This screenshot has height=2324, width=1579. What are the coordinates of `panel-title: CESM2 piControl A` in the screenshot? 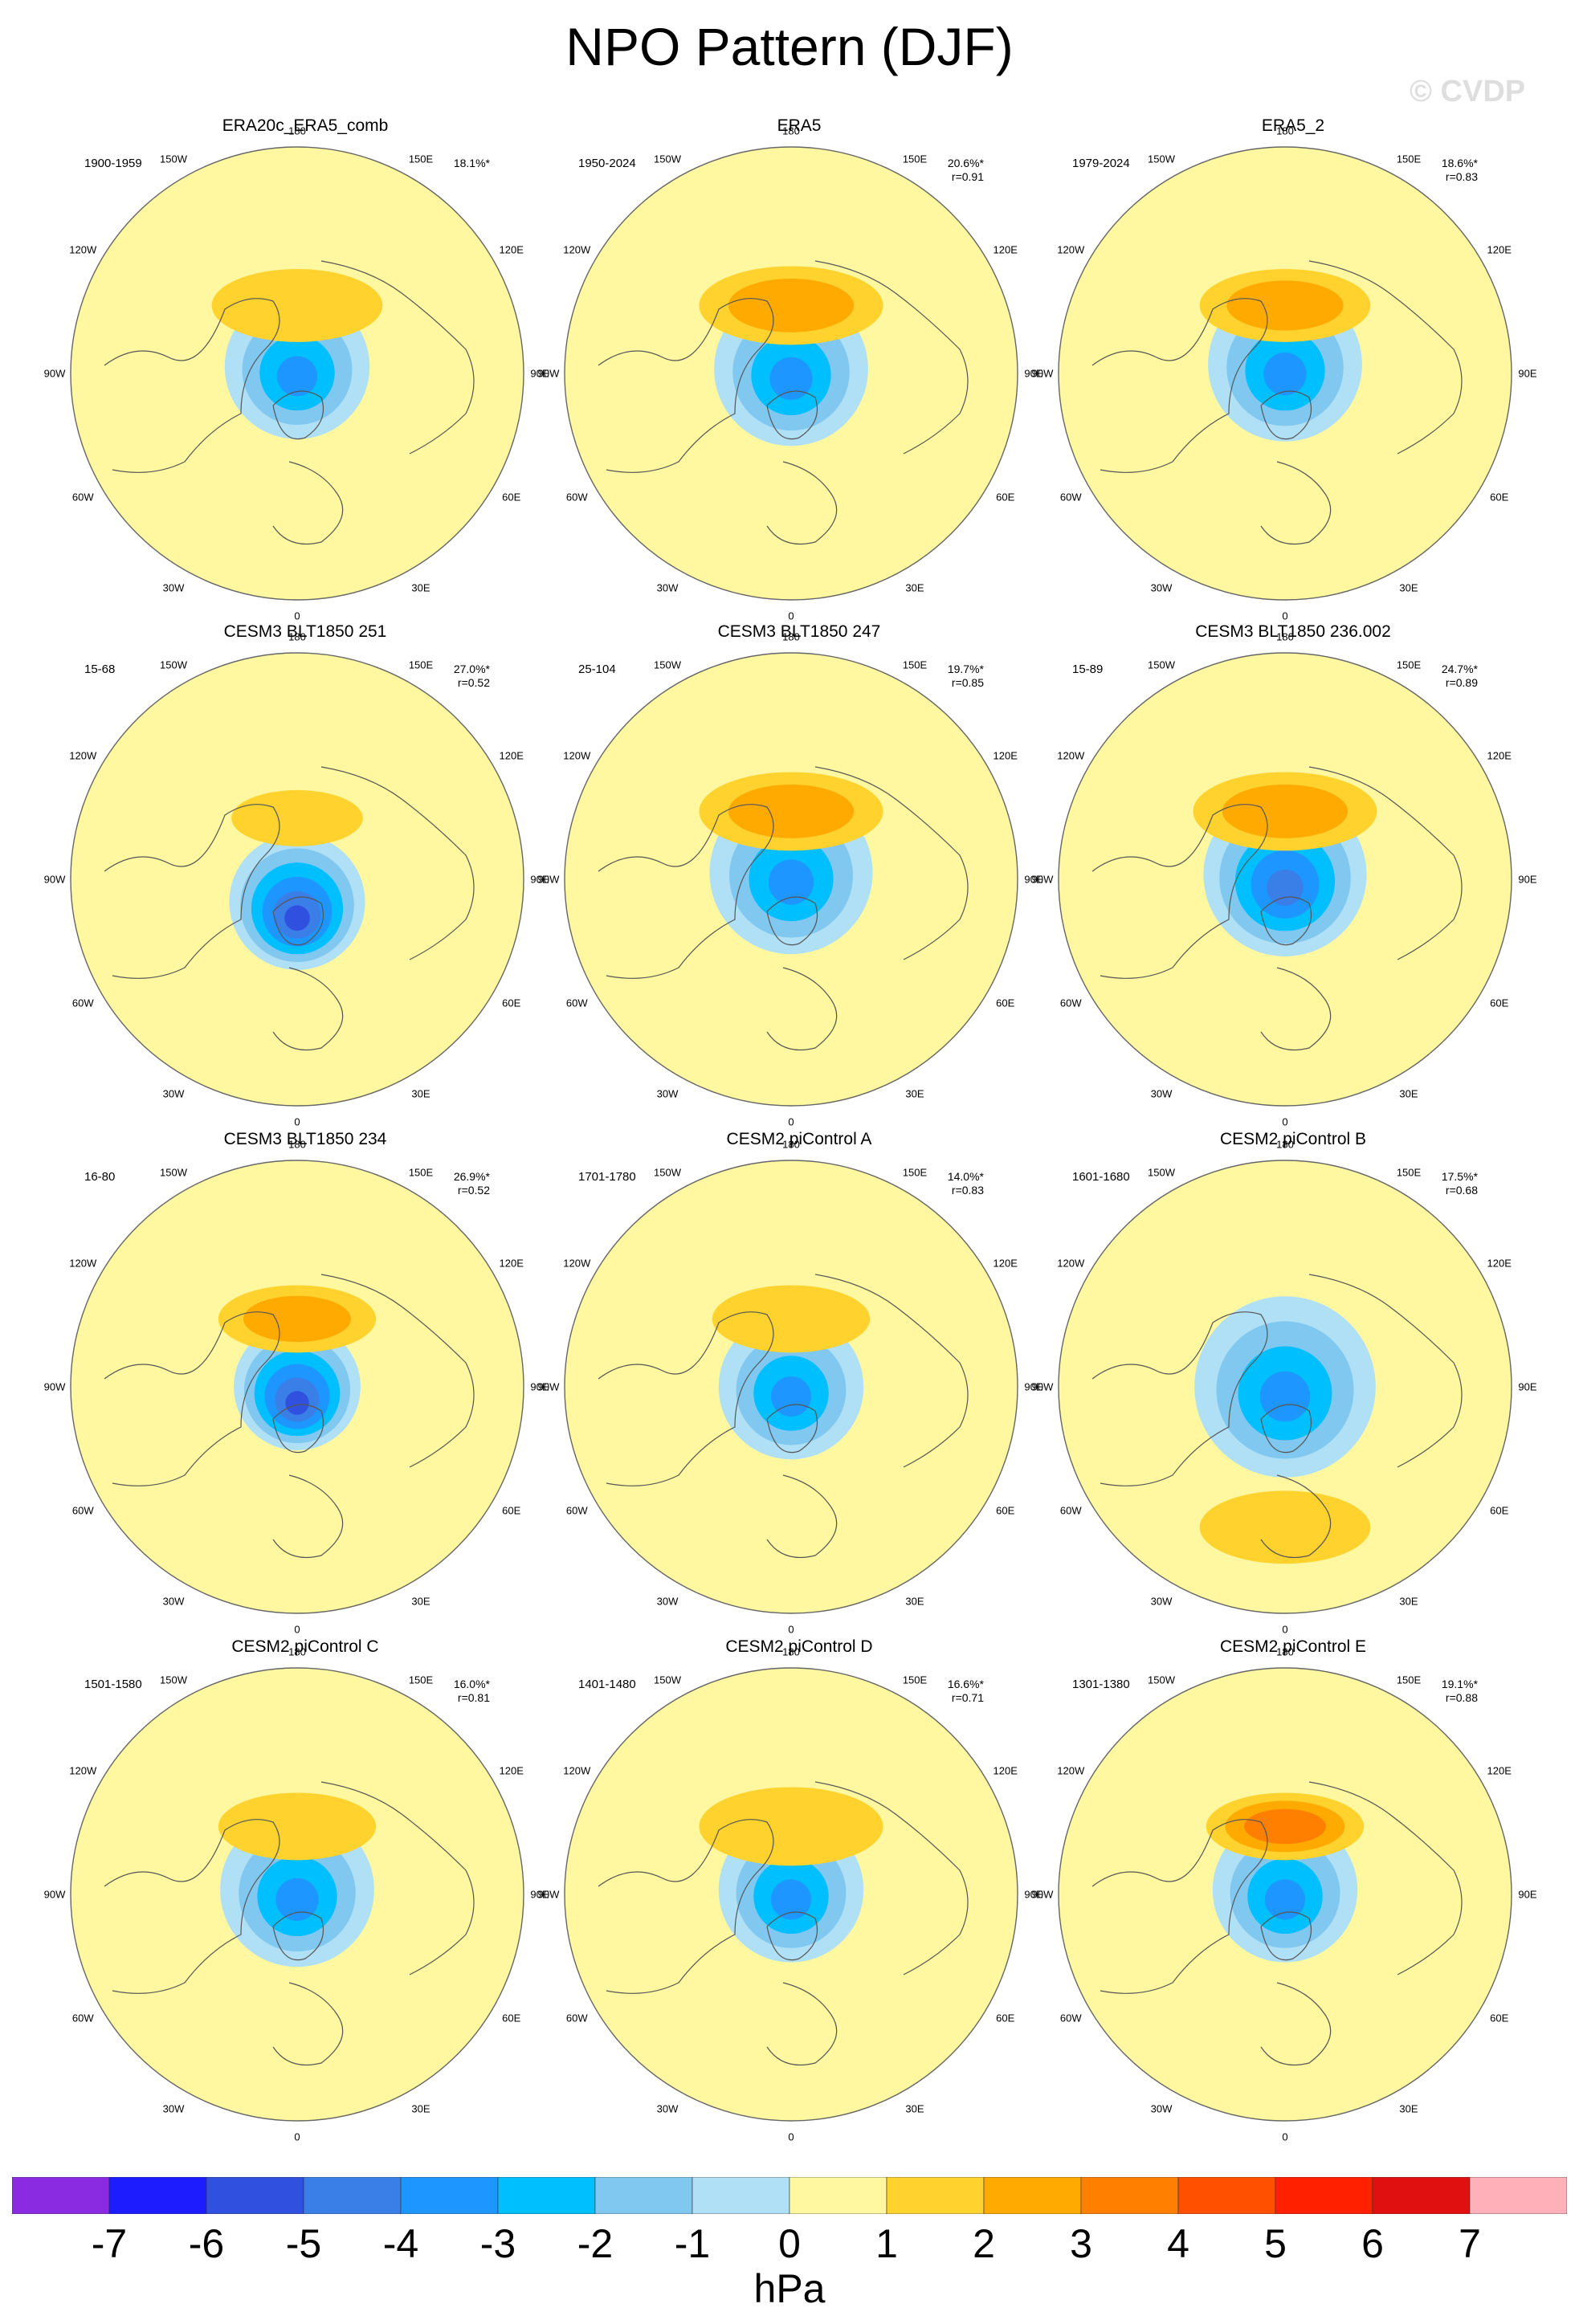 It's located at (799, 1139).